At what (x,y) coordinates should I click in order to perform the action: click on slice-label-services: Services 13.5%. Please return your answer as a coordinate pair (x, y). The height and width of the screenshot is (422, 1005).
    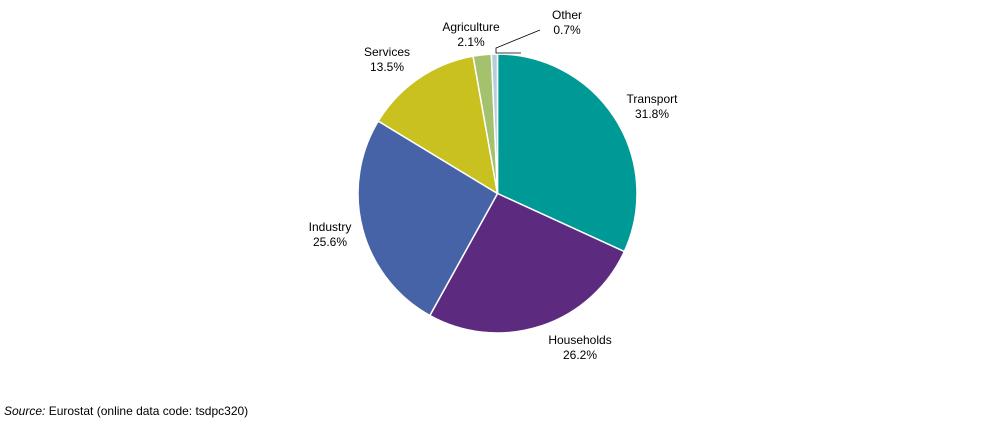
    Looking at the image, I should click on (387, 59).